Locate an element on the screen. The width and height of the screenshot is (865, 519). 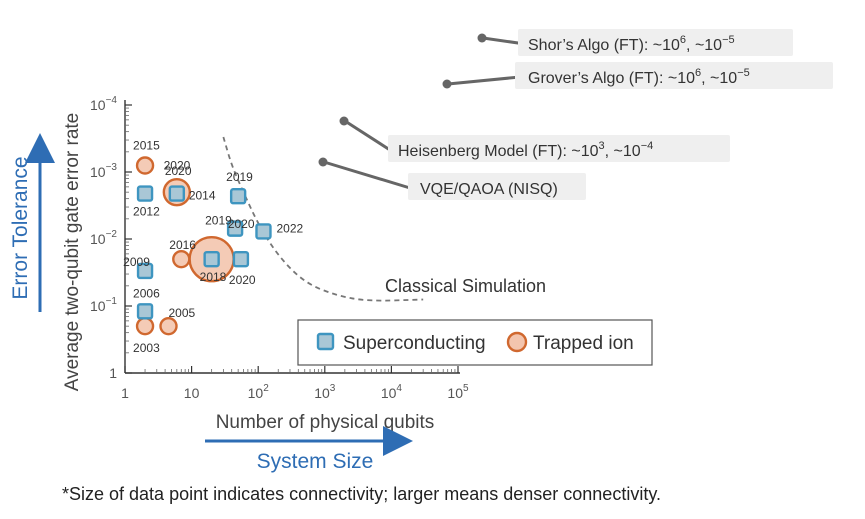
annotation-vqe: VQE/QAOA (NISQ) is located at coordinates (452, 178).